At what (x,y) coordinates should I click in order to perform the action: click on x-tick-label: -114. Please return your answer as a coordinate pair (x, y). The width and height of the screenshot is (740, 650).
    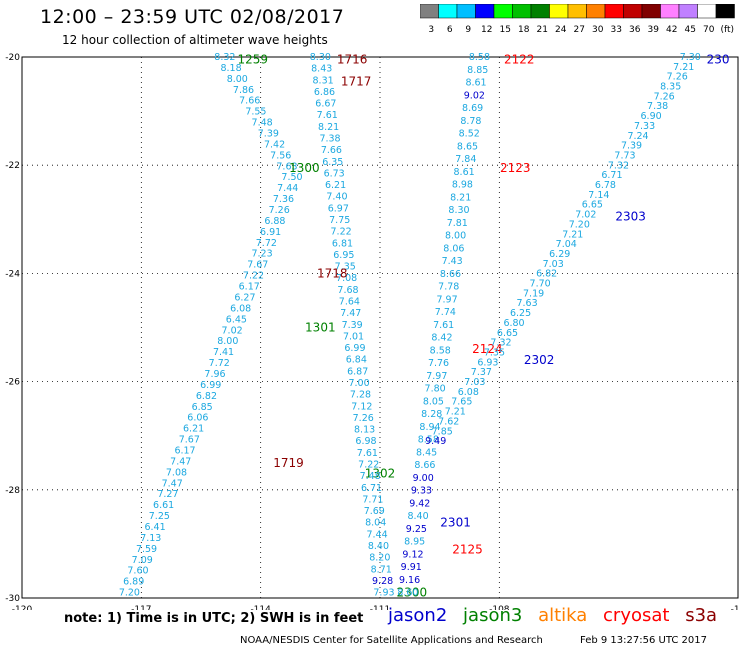
    Looking at the image, I should click on (260, 607).